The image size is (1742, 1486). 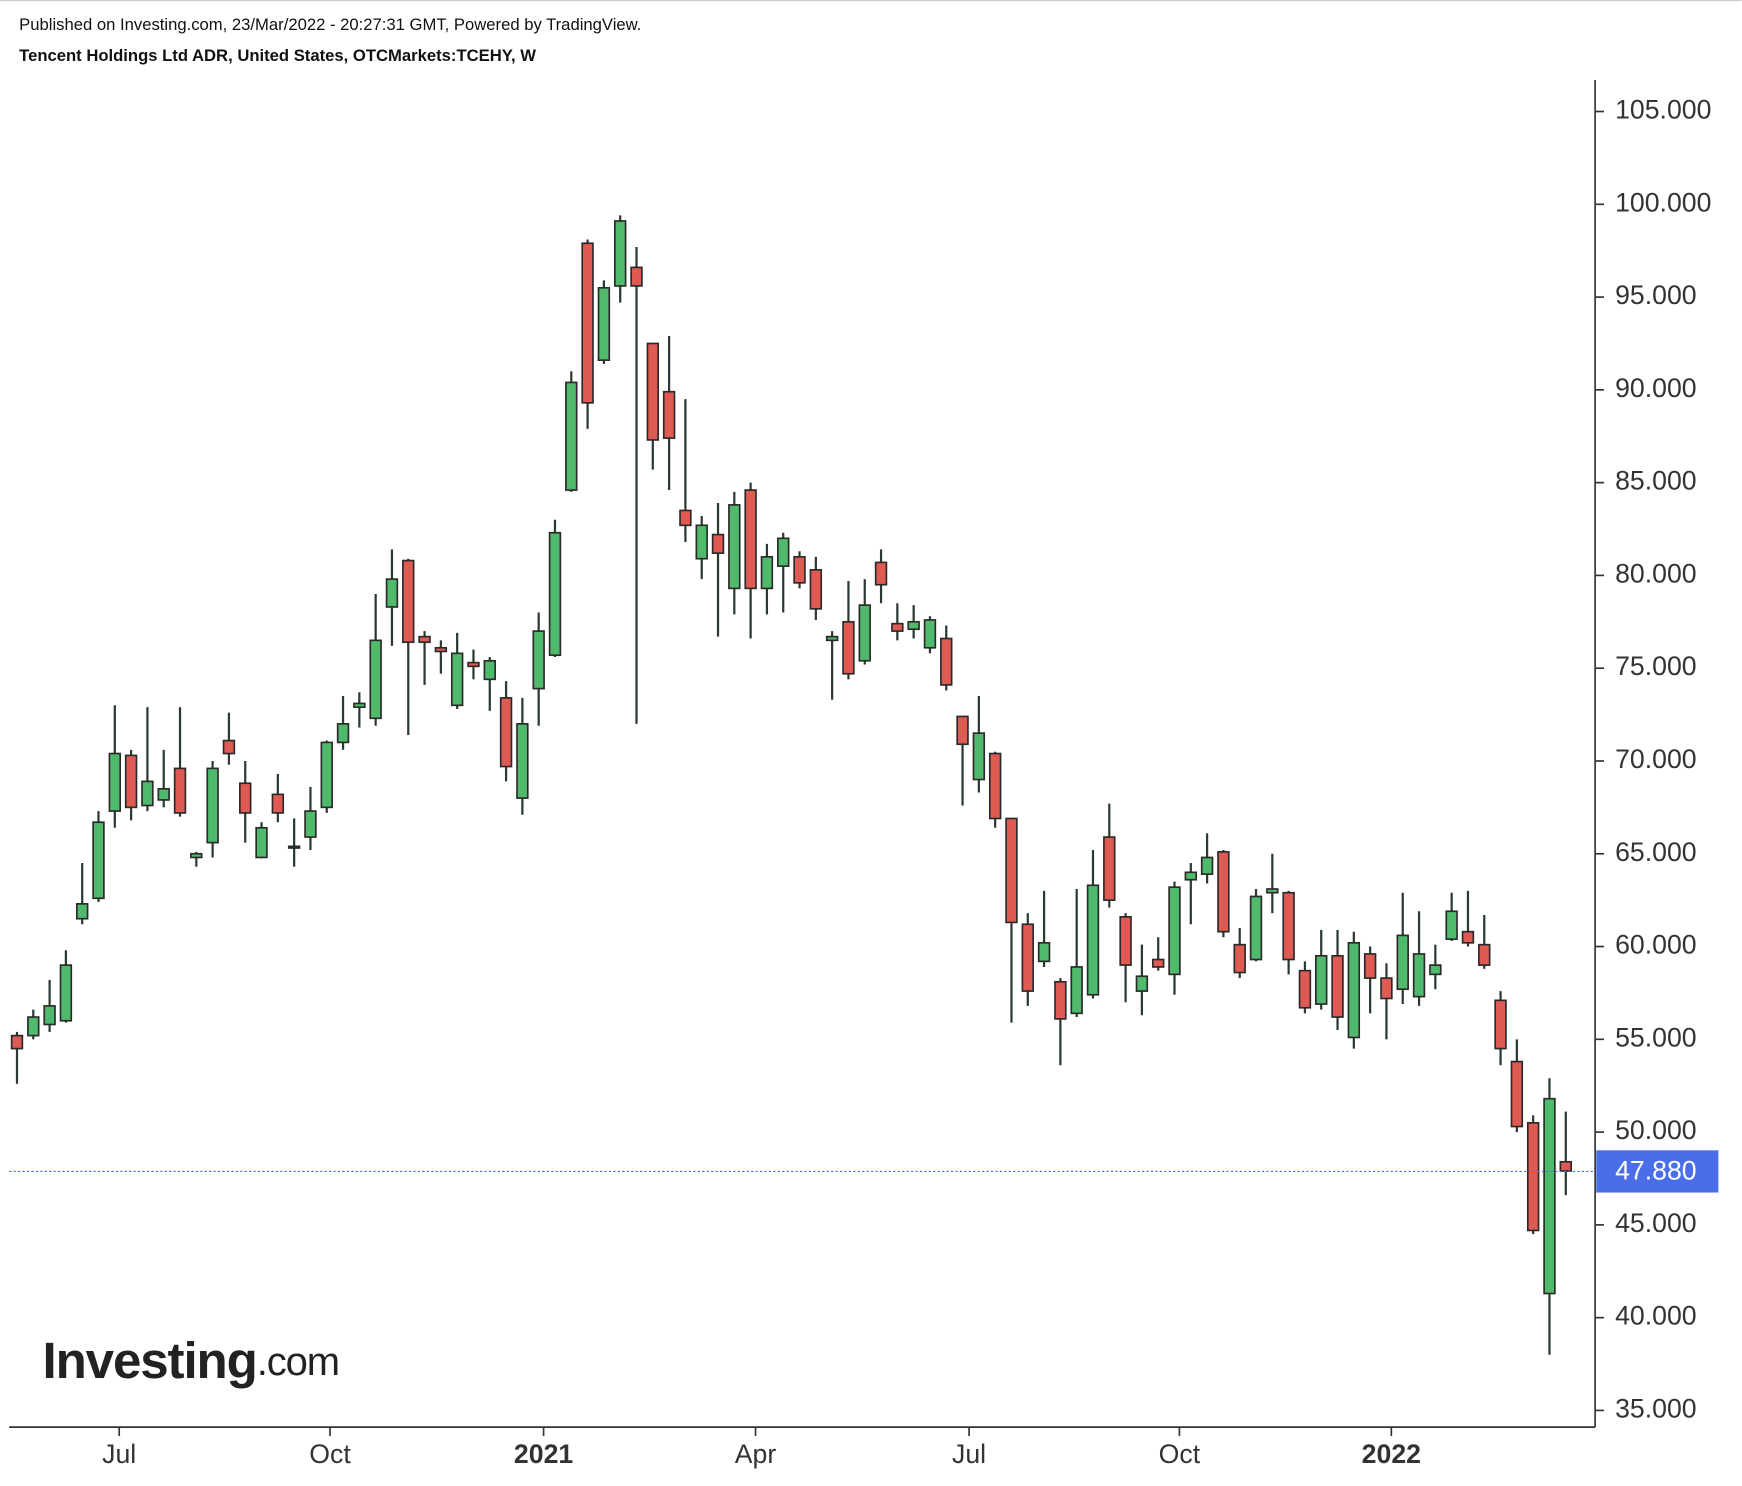 What do you see at coordinates (1663, 202) in the screenshot?
I see `y-tick-label: 100.000` at bounding box center [1663, 202].